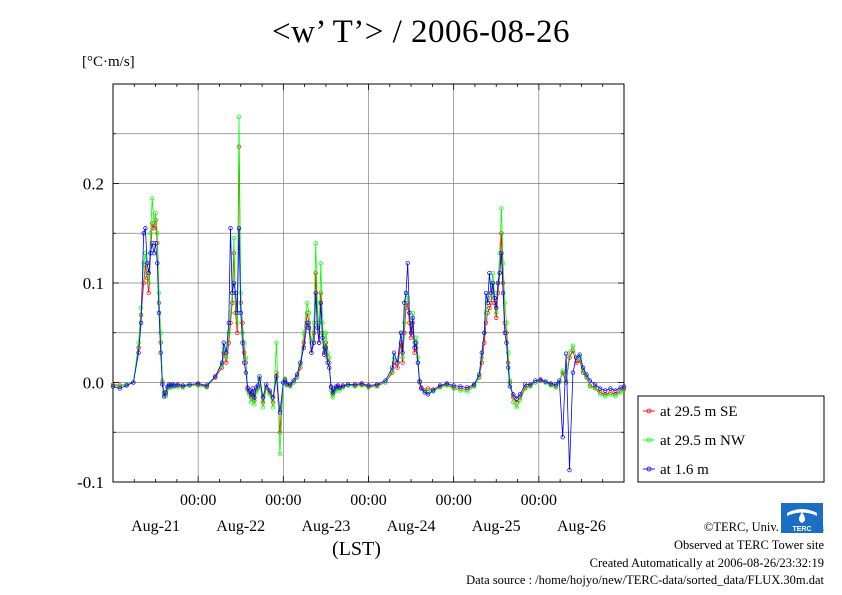  What do you see at coordinates (748, 545) in the screenshot?
I see `credit-observed: Observed at TERC Tower site` at bounding box center [748, 545].